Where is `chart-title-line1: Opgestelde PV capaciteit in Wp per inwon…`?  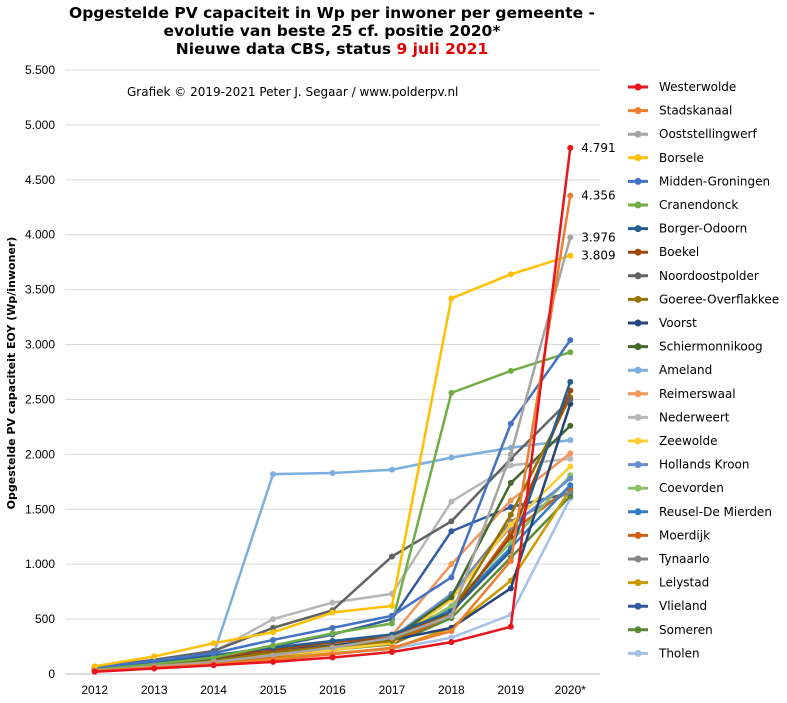 chart-title-line1: Opgestelde PV capaciteit in Wp per inwon… is located at coordinates (332, 13).